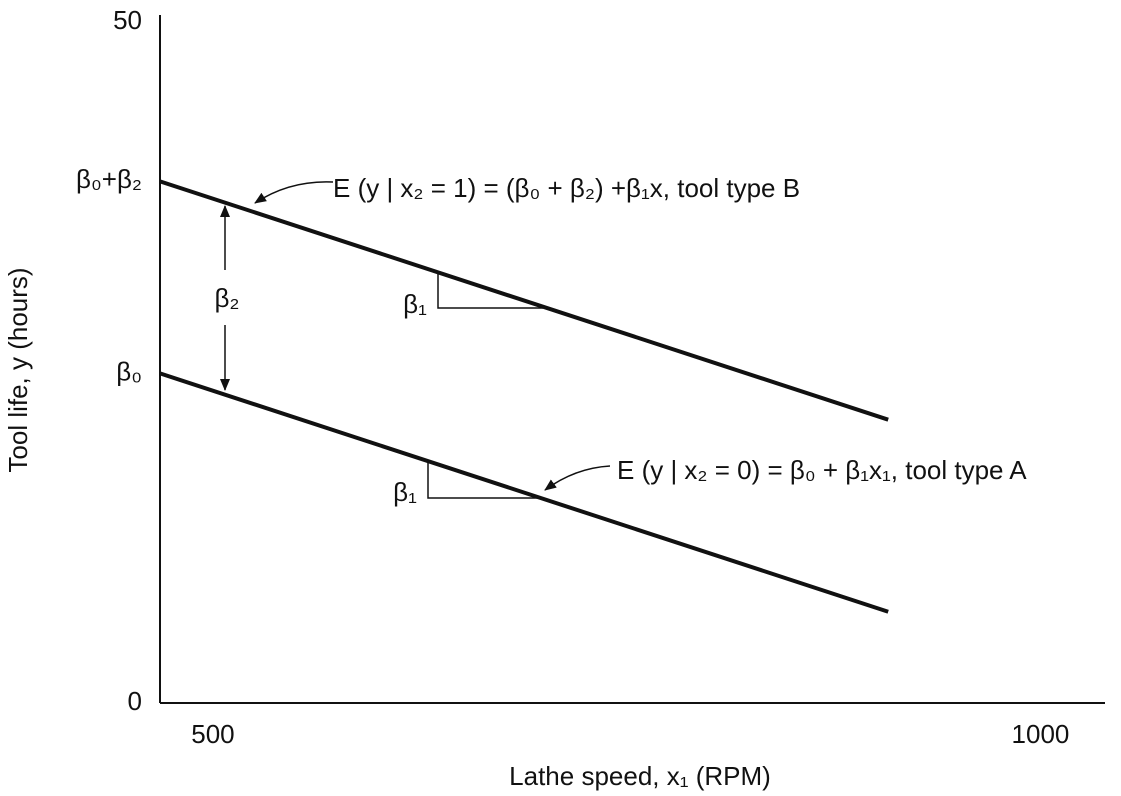 The height and width of the screenshot is (796, 1121). Describe the element at coordinates (135, 701) in the screenshot. I see `y-tick-label: 0` at that location.